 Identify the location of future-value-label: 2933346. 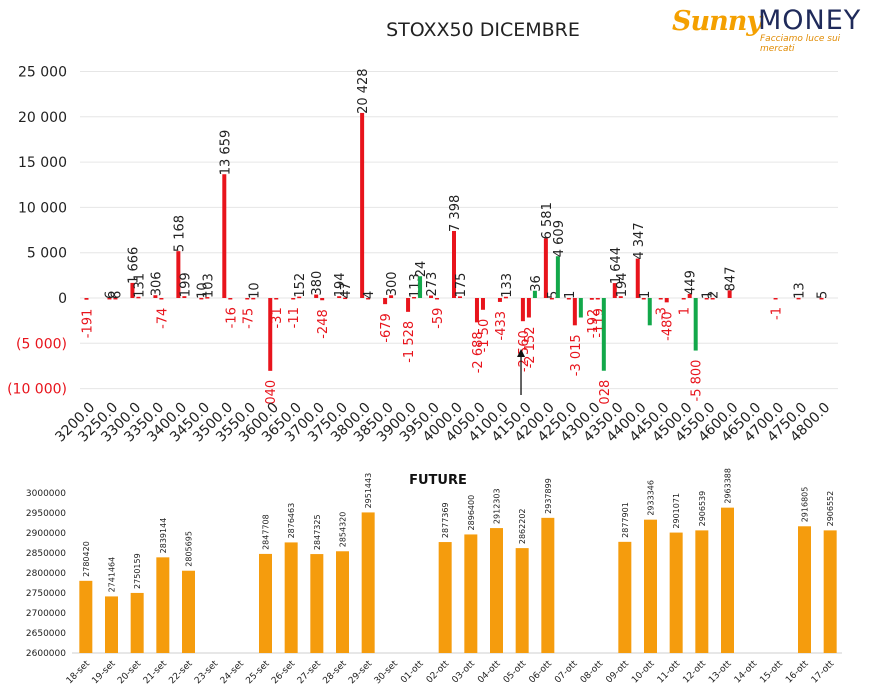
(651, 498).